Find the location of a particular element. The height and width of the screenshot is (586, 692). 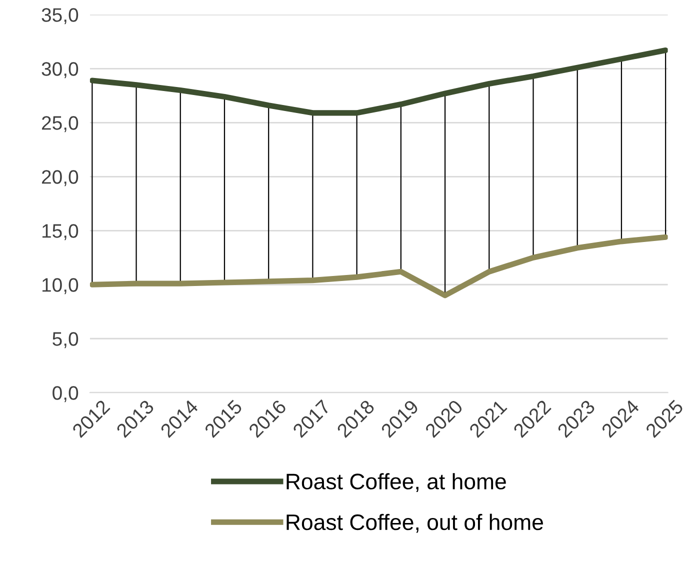

y-tick-label: 25,0 is located at coordinates (60, 124).